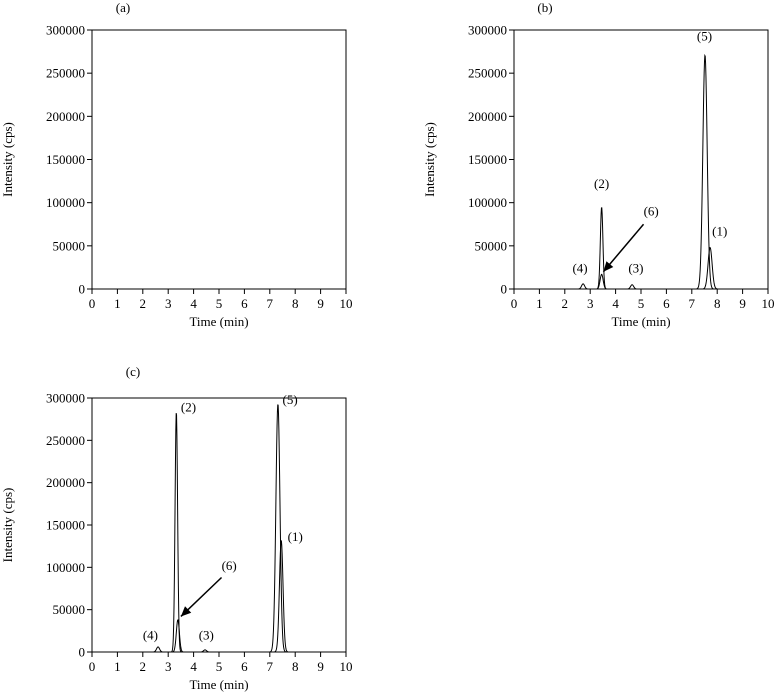 The height and width of the screenshot is (700, 778). Describe the element at coordinates (623, 248) in the screenshot. I see `arrow-line` at that location.